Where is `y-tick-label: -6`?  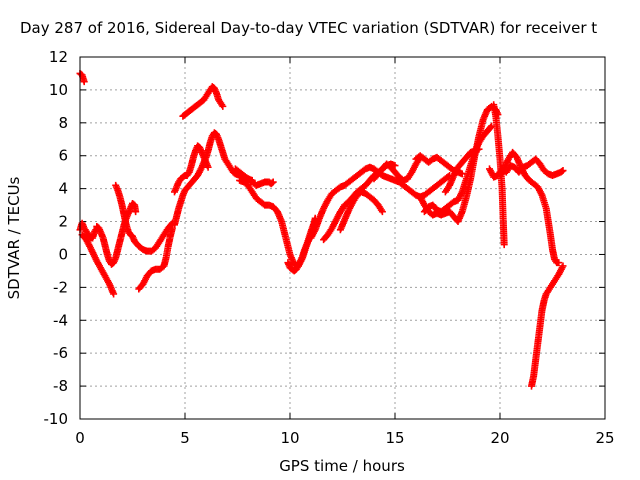 y-tick-label: -6 is located at coordinates (60, 353).